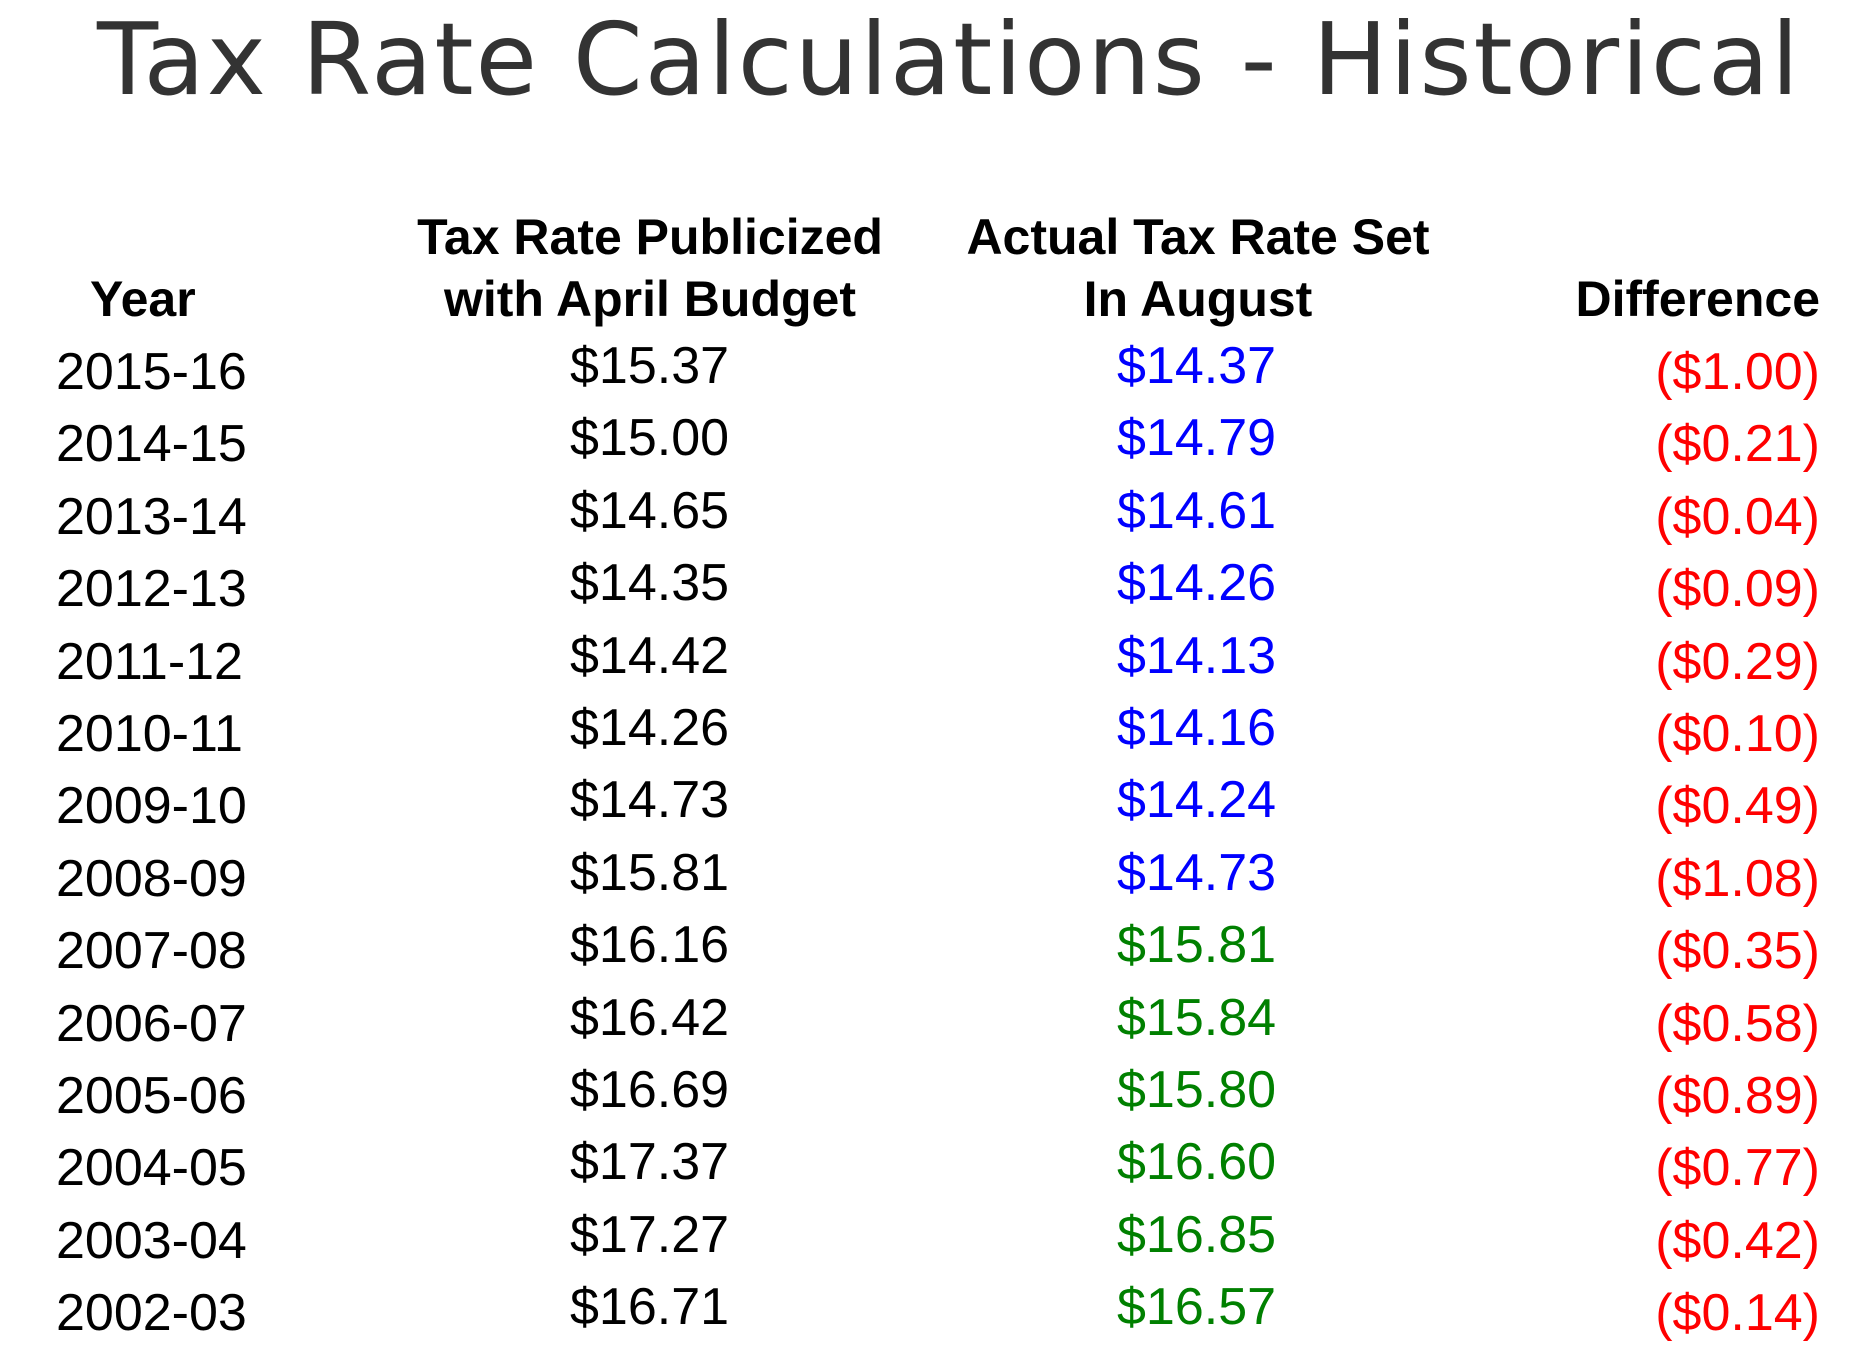 The image size is (1876, 1349). Describe the element at coordinates (650, 1162) in the screenshot. I see `publicized-rate-cell: $17.37` at that location.